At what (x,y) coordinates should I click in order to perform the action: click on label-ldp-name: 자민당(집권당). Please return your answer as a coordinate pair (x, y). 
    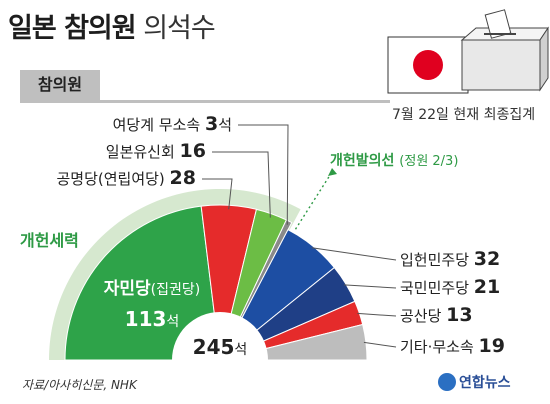
    Looking at the image, I should click on (152, 289).